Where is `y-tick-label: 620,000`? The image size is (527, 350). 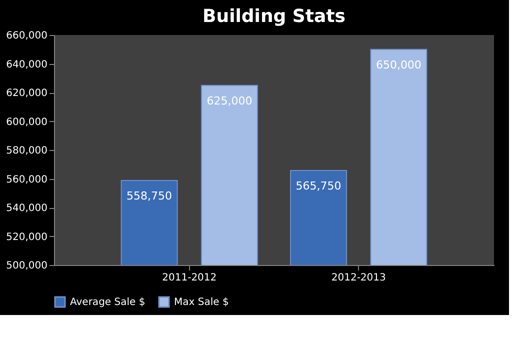 y-tick-label: 620,000 is located at coordinates (27, 93).